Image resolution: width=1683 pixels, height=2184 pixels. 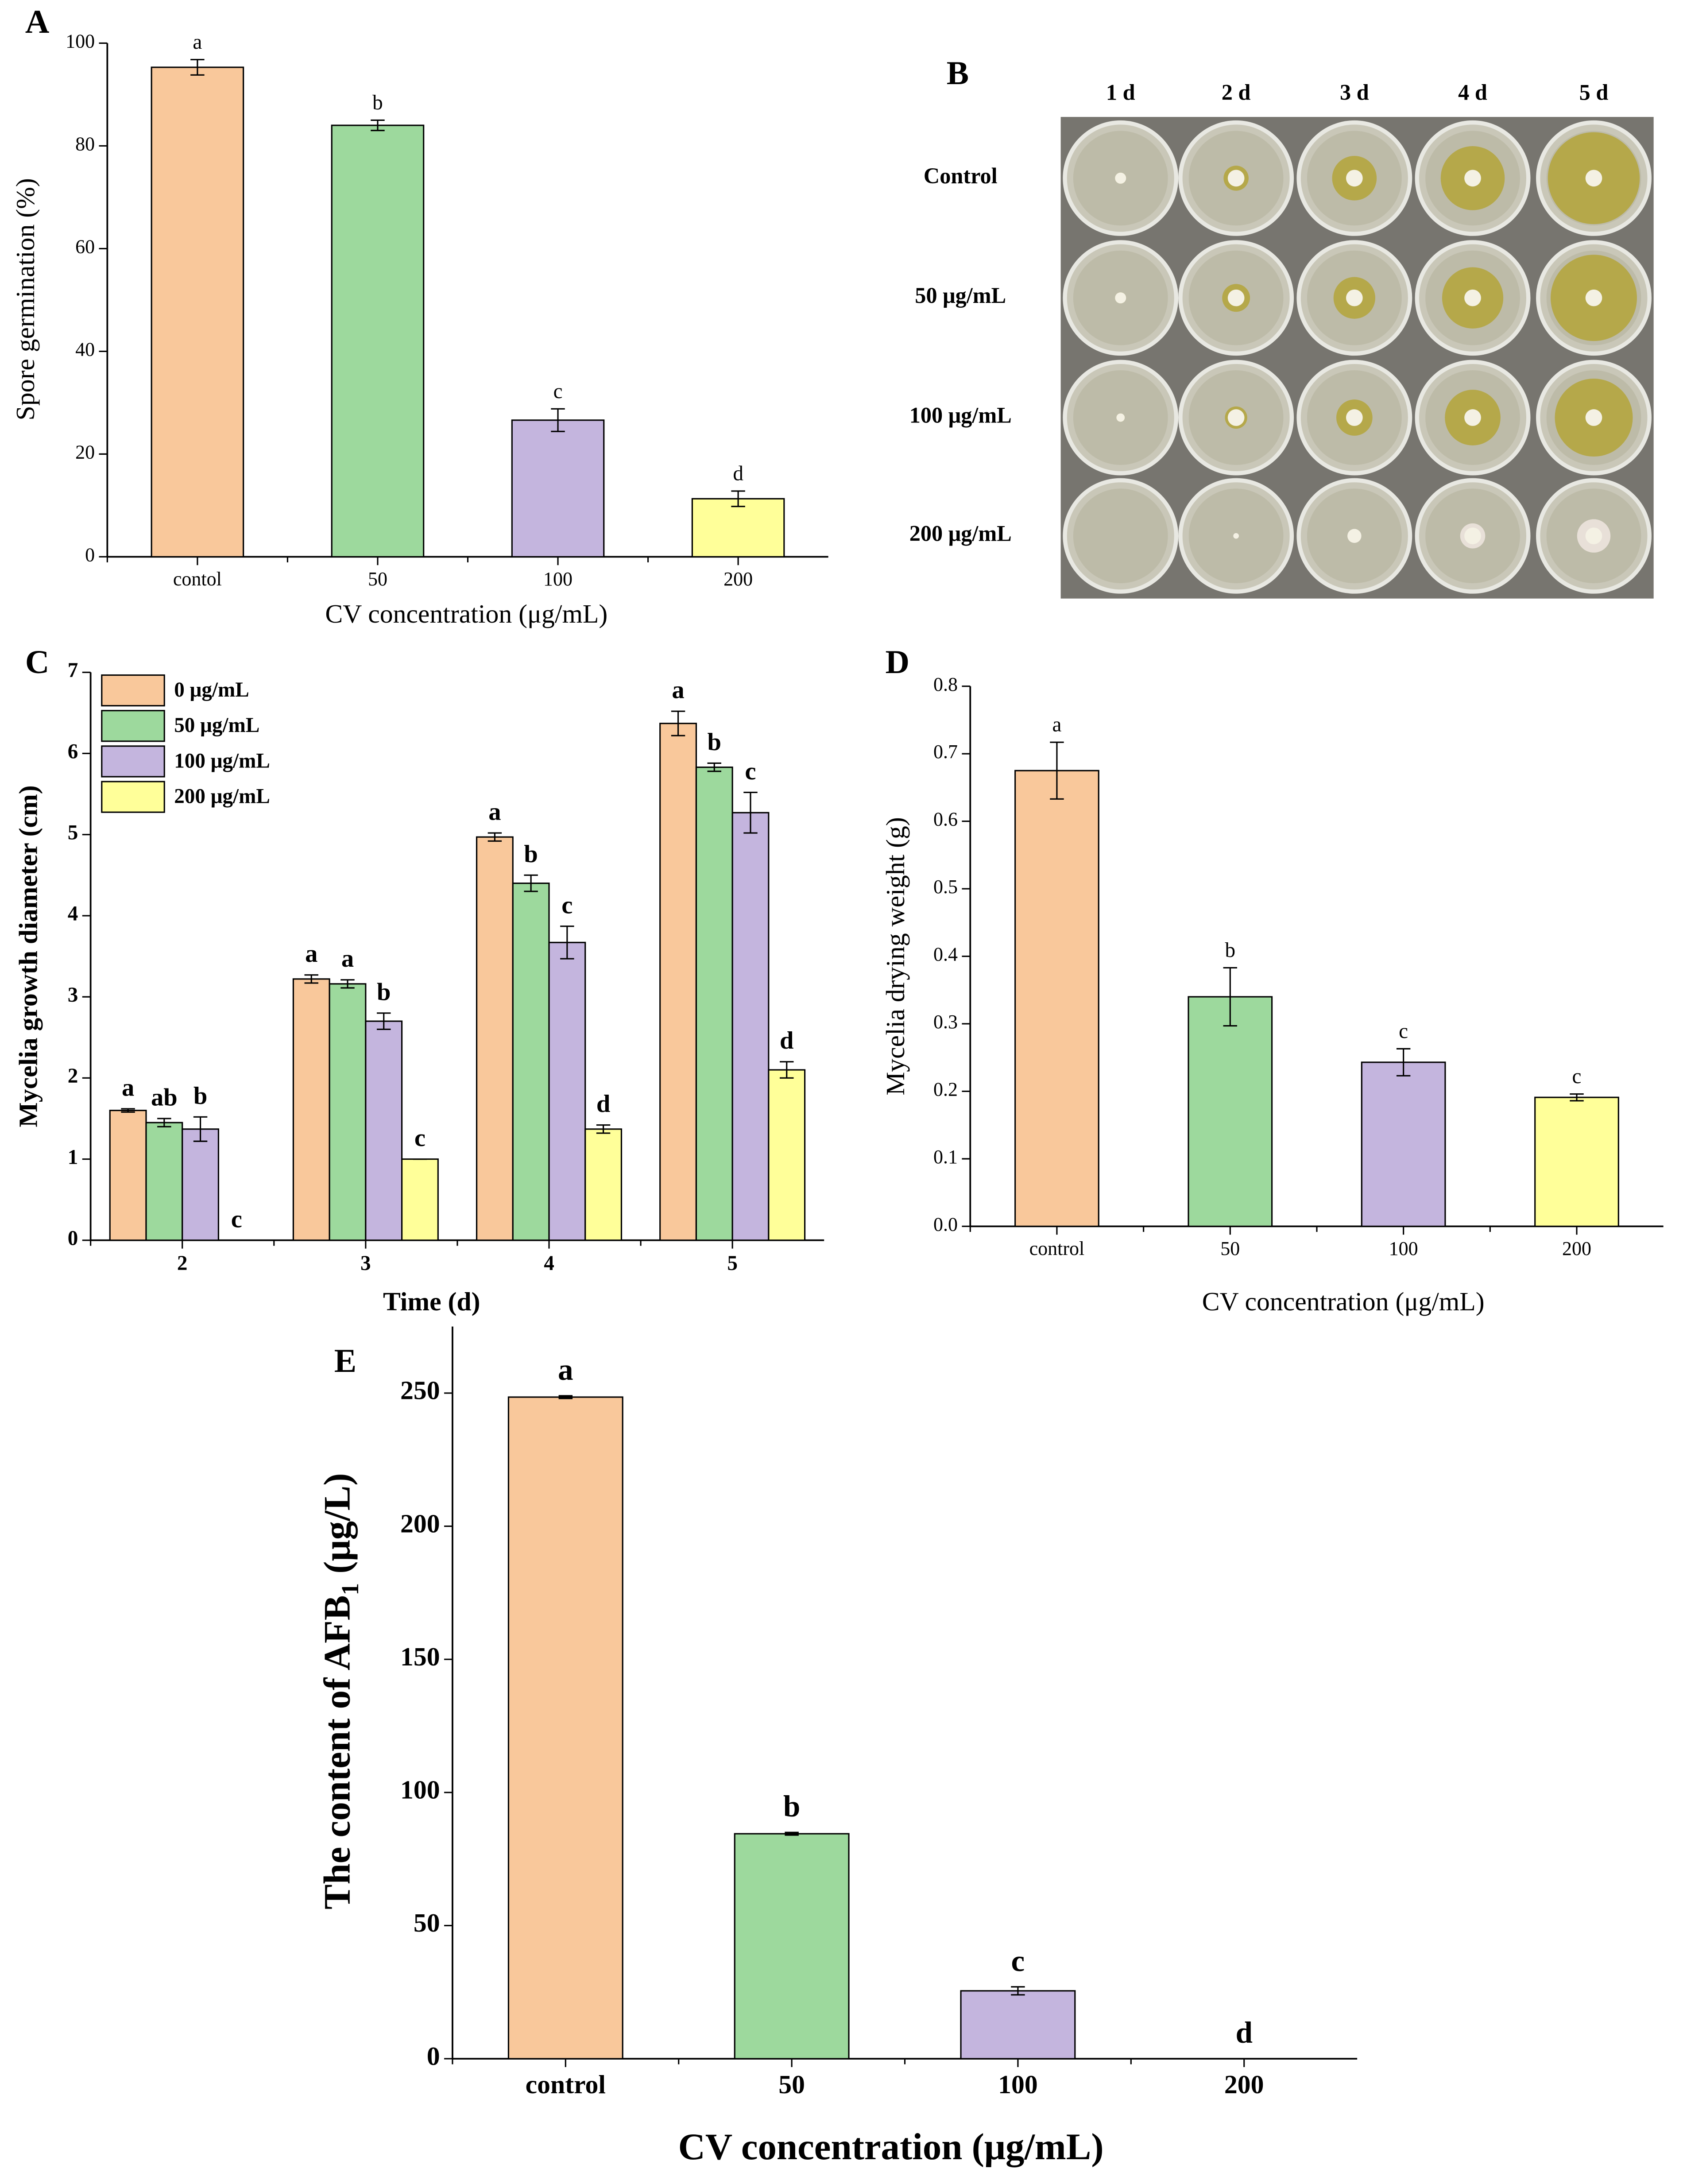 What do you see at coordinates (960, 295) in the screenshot?
I see `row-label: 50 μg/mL` at bounding box center [960, 295].